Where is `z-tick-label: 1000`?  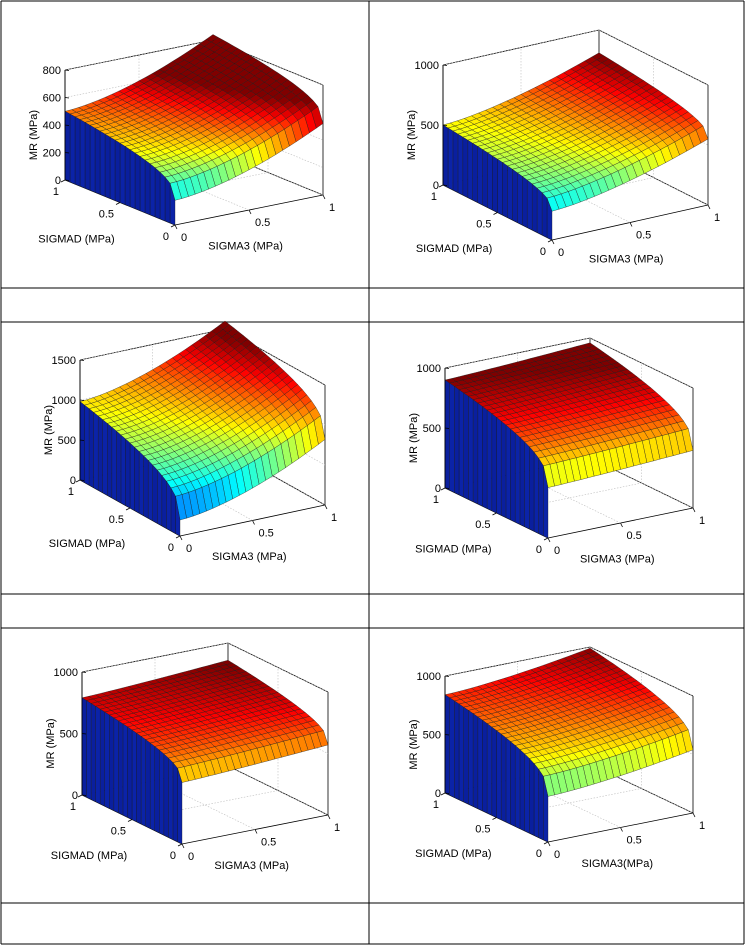
z-tick-label: 1000 is located at coordinates (66, 673).